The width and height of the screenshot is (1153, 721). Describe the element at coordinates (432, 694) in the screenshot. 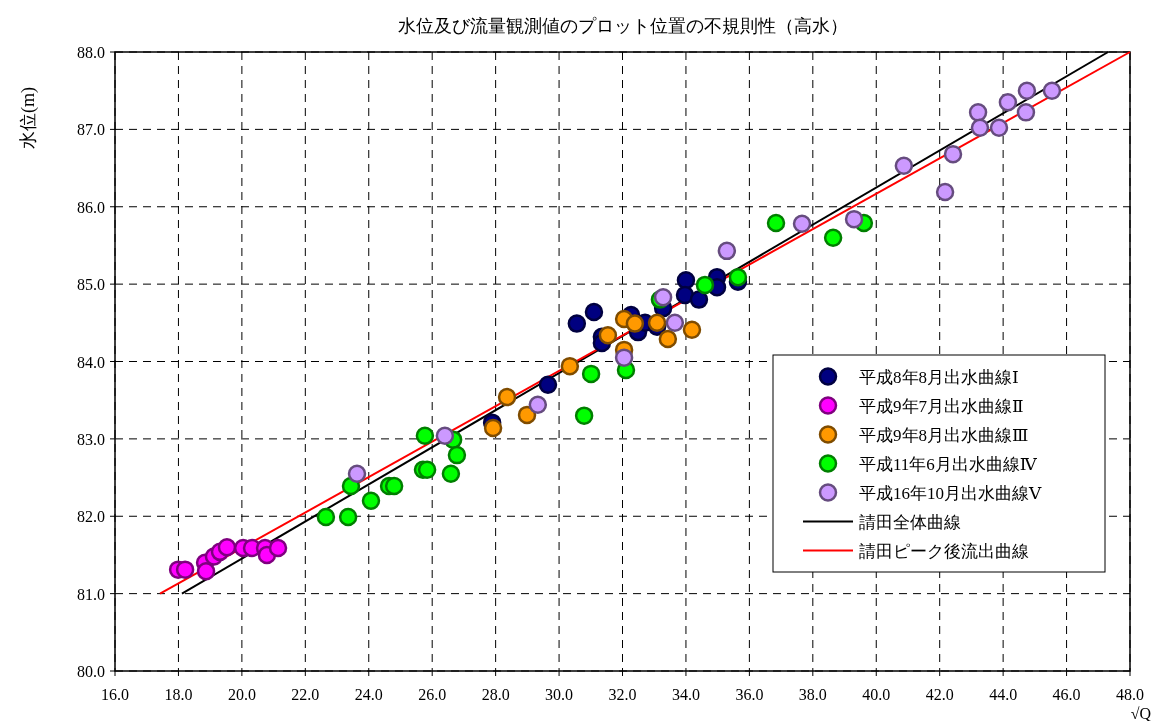

I see `x-tick-label: 26.0` at that location.